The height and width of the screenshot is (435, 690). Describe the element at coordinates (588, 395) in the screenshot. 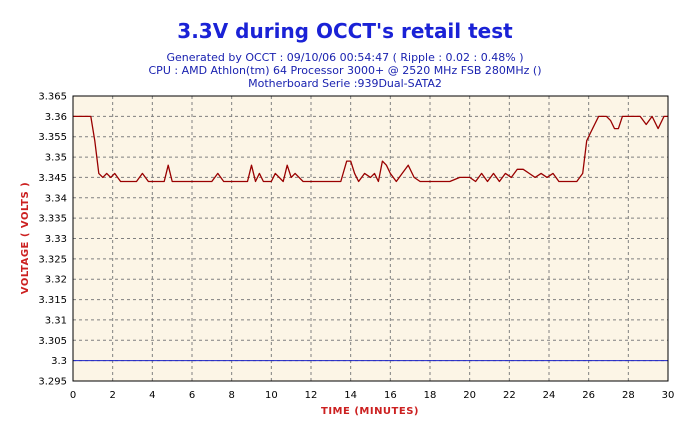

I see `x-tick-label-13: 26` at that location.